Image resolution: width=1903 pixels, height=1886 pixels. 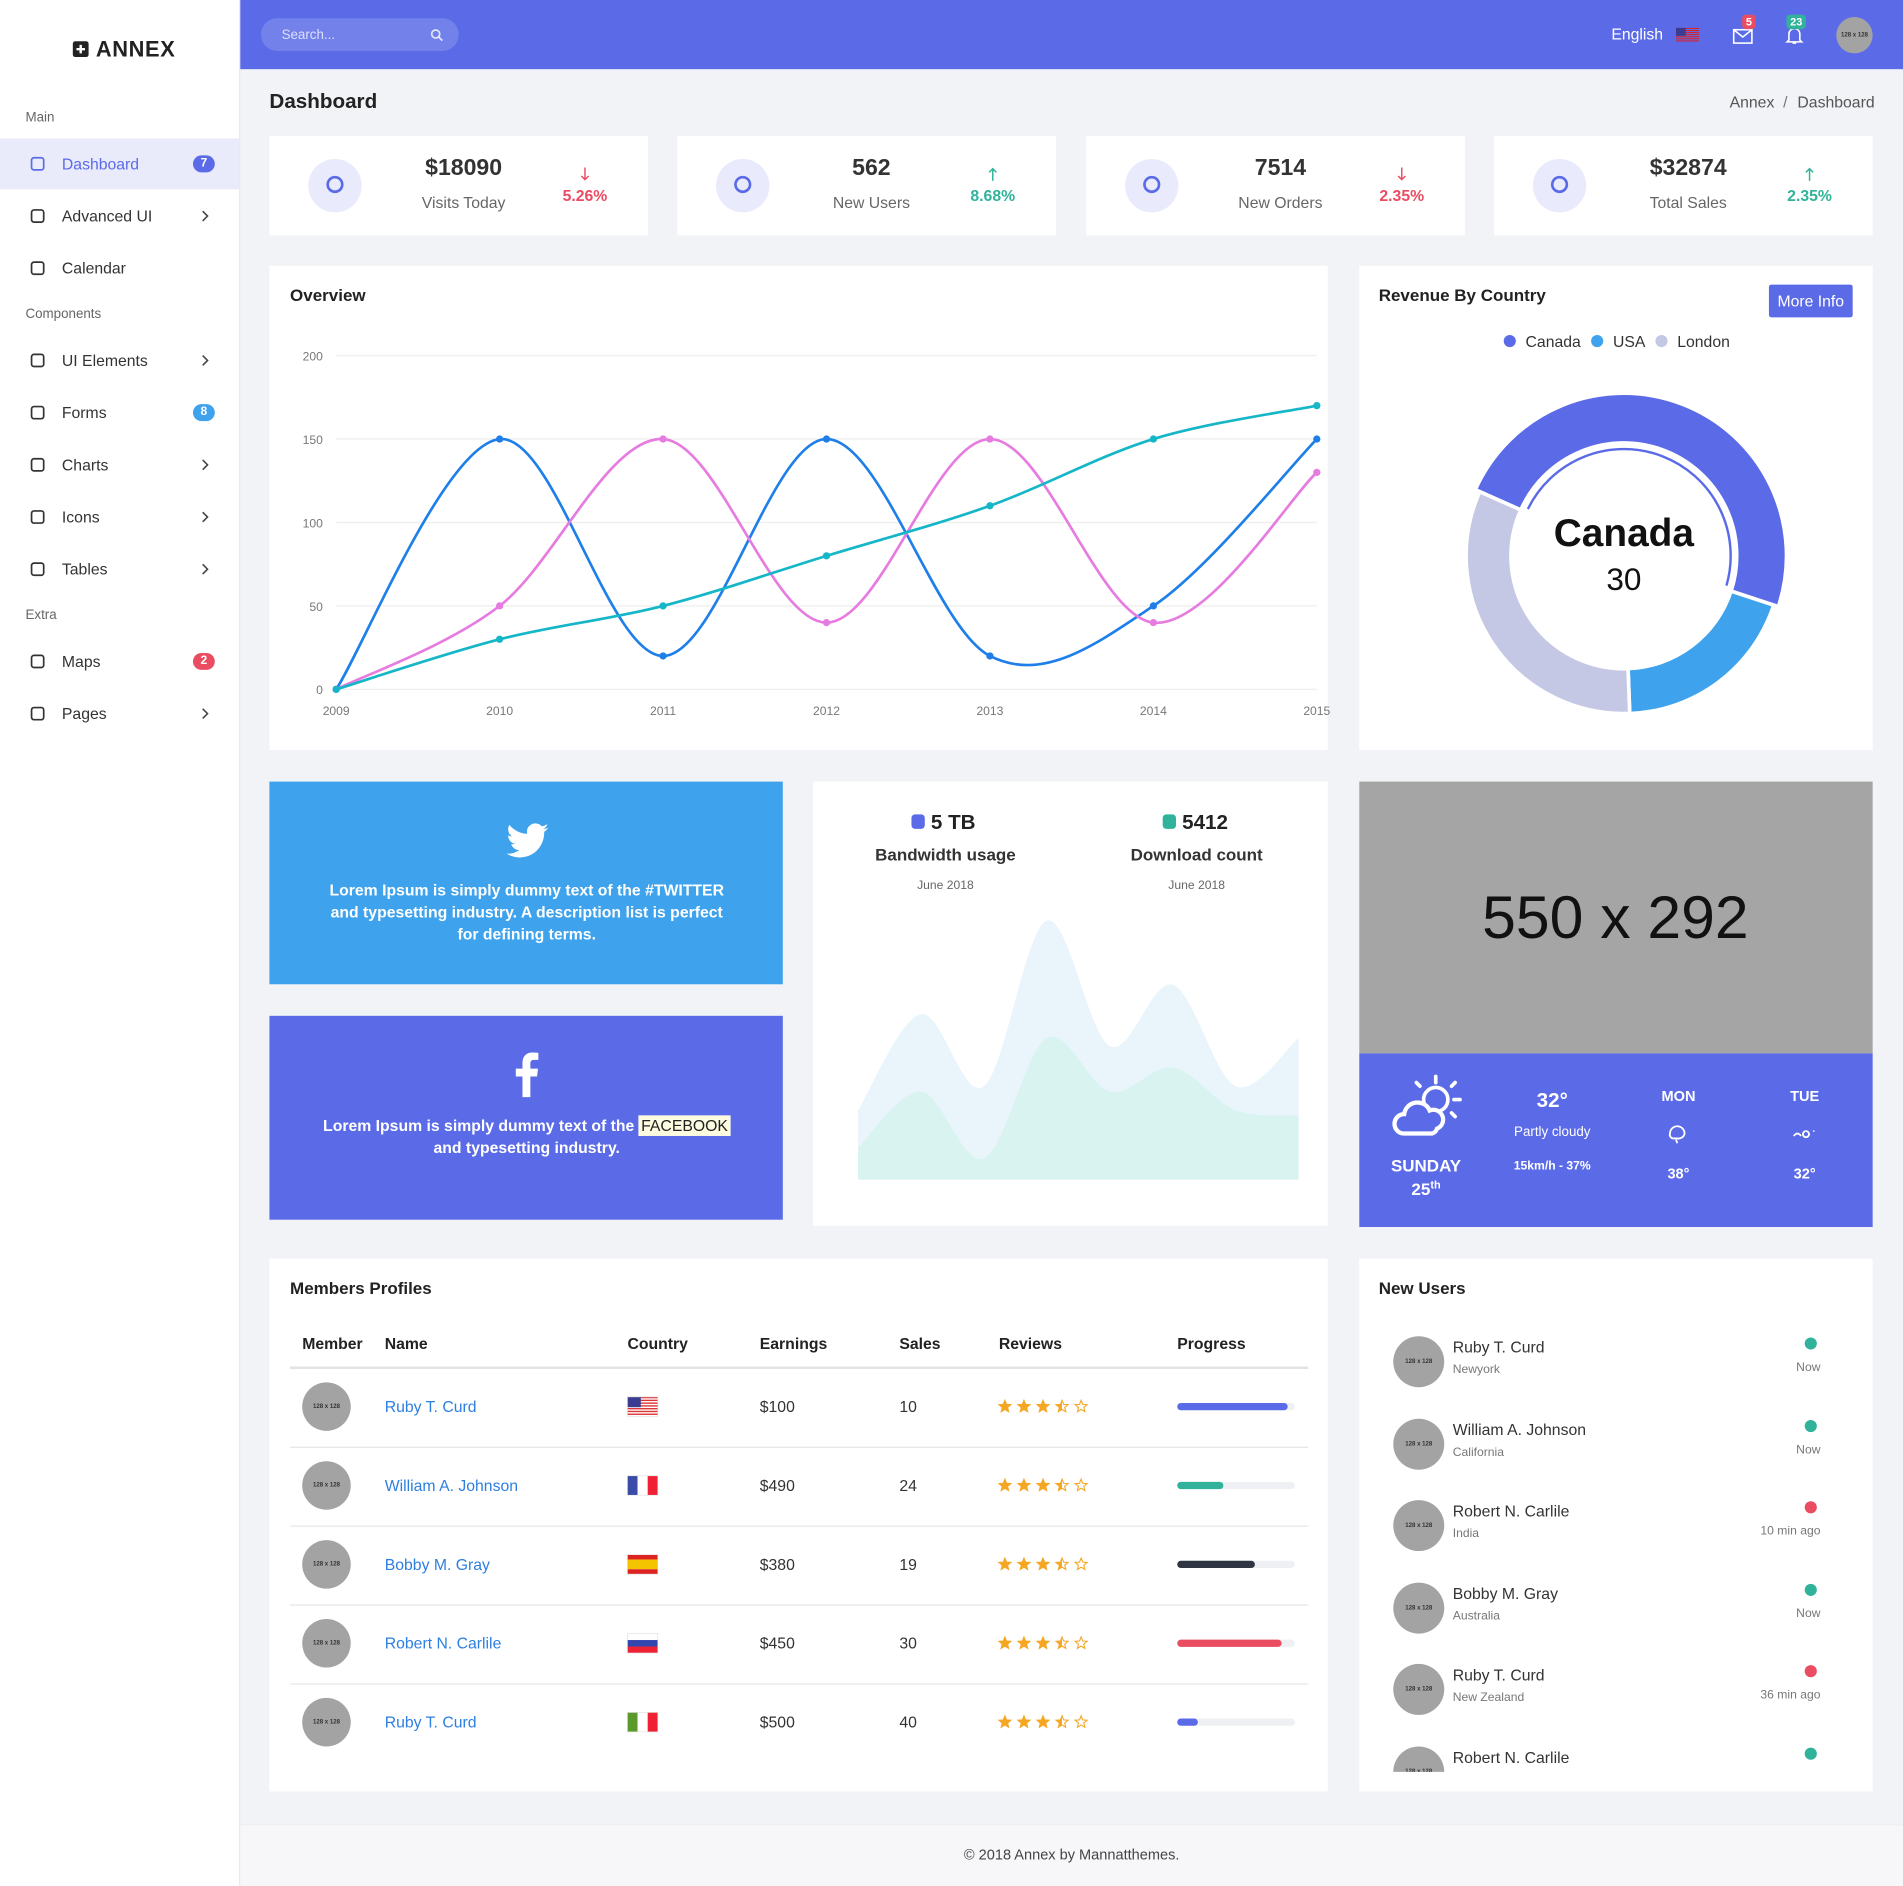 What do you see at coordinates (993, 195) in the screenshot?
I see `stat-change: 8.68%` at bounding box center [993, 195].